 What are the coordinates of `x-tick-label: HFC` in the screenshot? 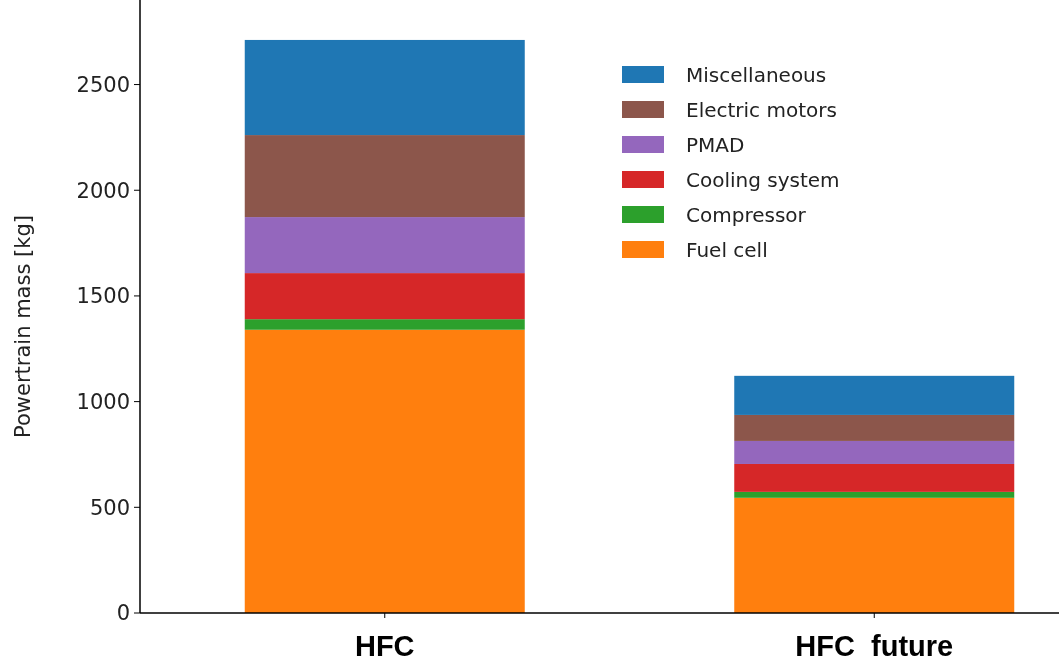 It's located at (384, 646).